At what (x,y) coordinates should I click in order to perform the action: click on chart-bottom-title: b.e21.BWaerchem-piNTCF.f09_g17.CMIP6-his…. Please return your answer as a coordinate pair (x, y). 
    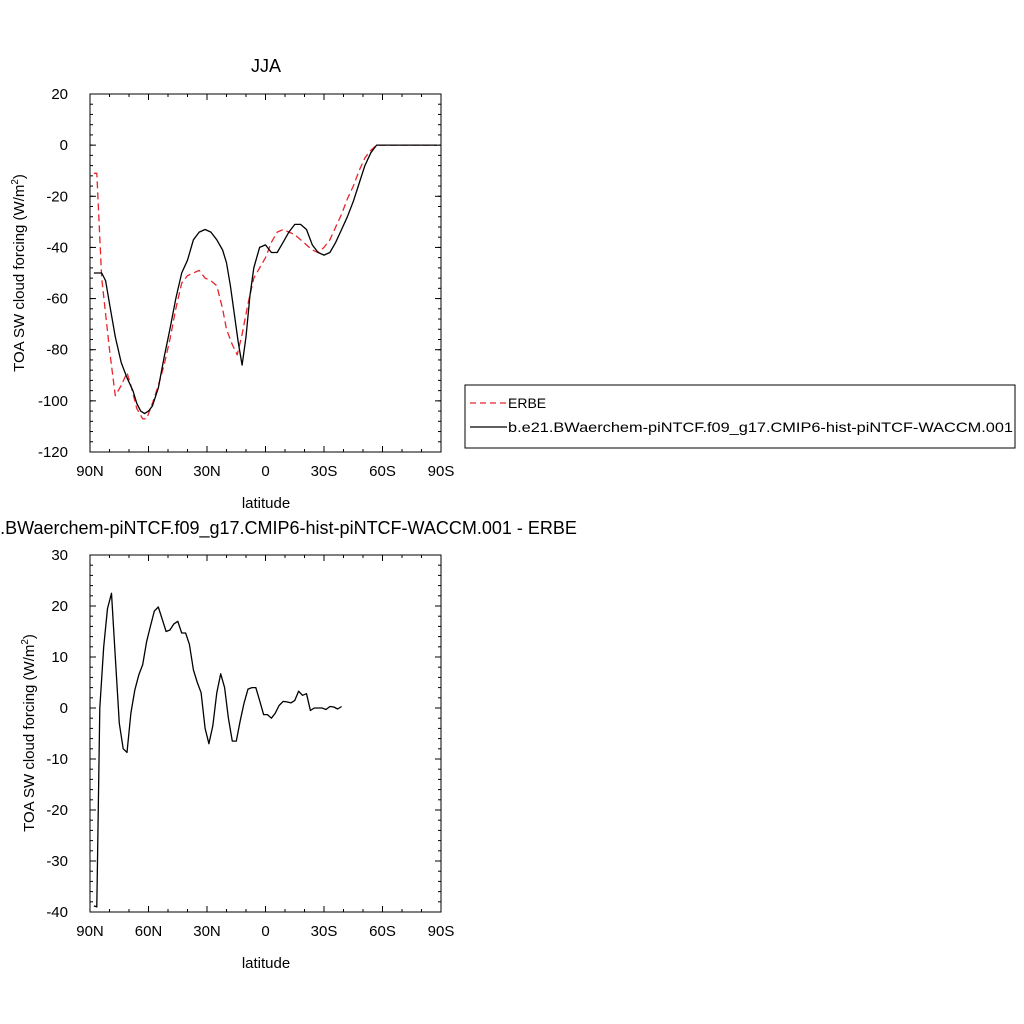
    Looking at the image, I should click on (288, 528).